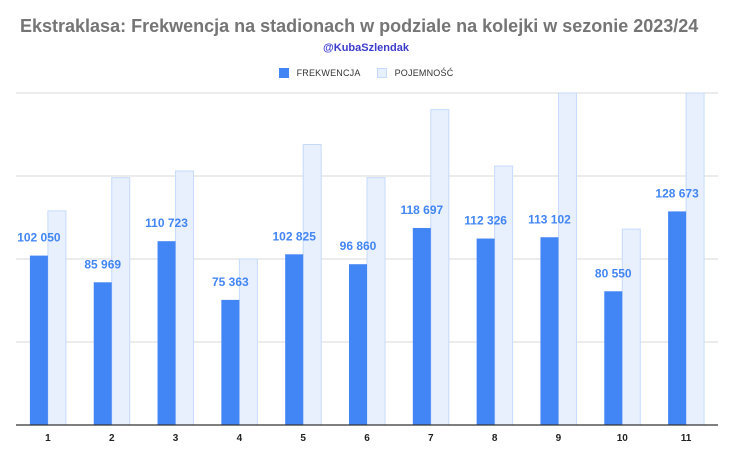 Image resolution: width=732 pixels, height=453 pixels. What do you see at coordinates (48, 438) in the screenshot?
I see `x-tick-label: 1` at bounding box center [48, 438].